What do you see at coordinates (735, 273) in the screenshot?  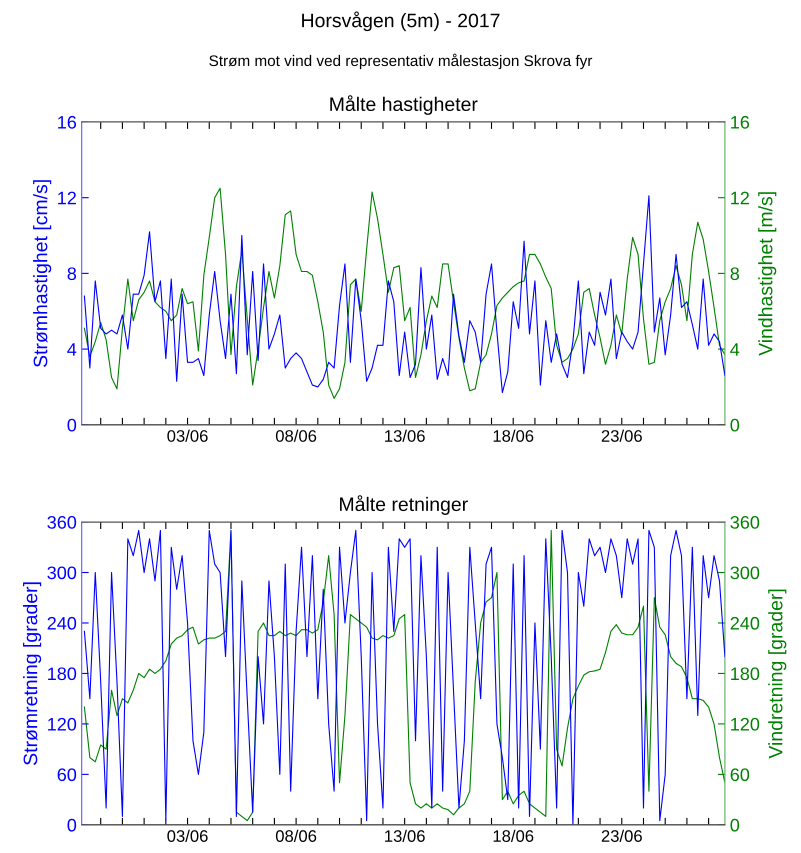 I see `y2-tick-label: 8` at bounding box center [735, 273].